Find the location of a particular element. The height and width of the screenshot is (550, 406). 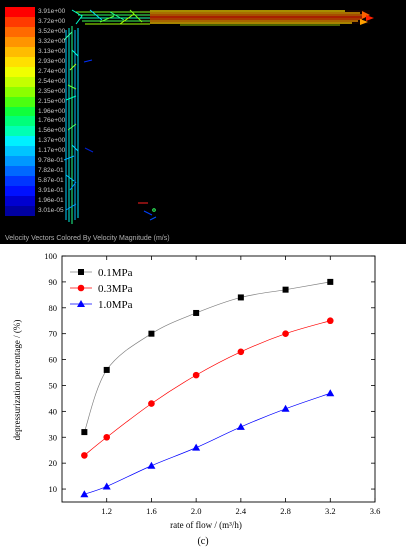

x-tick-label: 2.4 is located at coordinates (241, 511).